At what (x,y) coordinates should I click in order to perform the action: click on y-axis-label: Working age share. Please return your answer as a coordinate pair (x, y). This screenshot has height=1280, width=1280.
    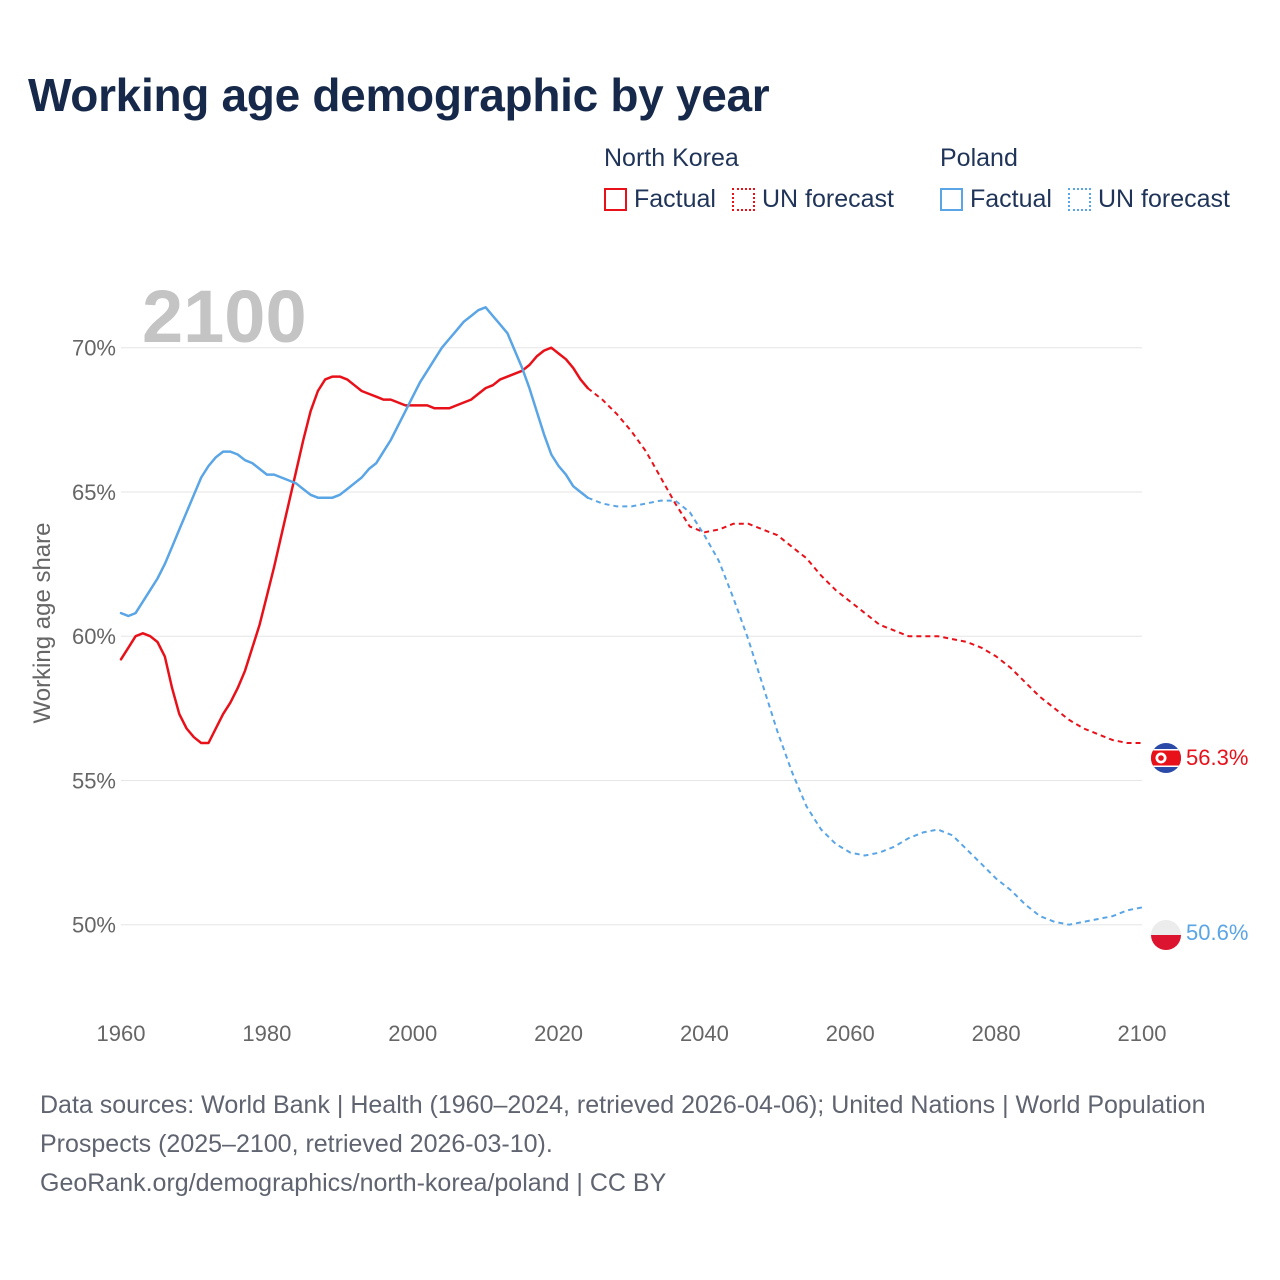
    Looking at the image, I should click on (42, 623).